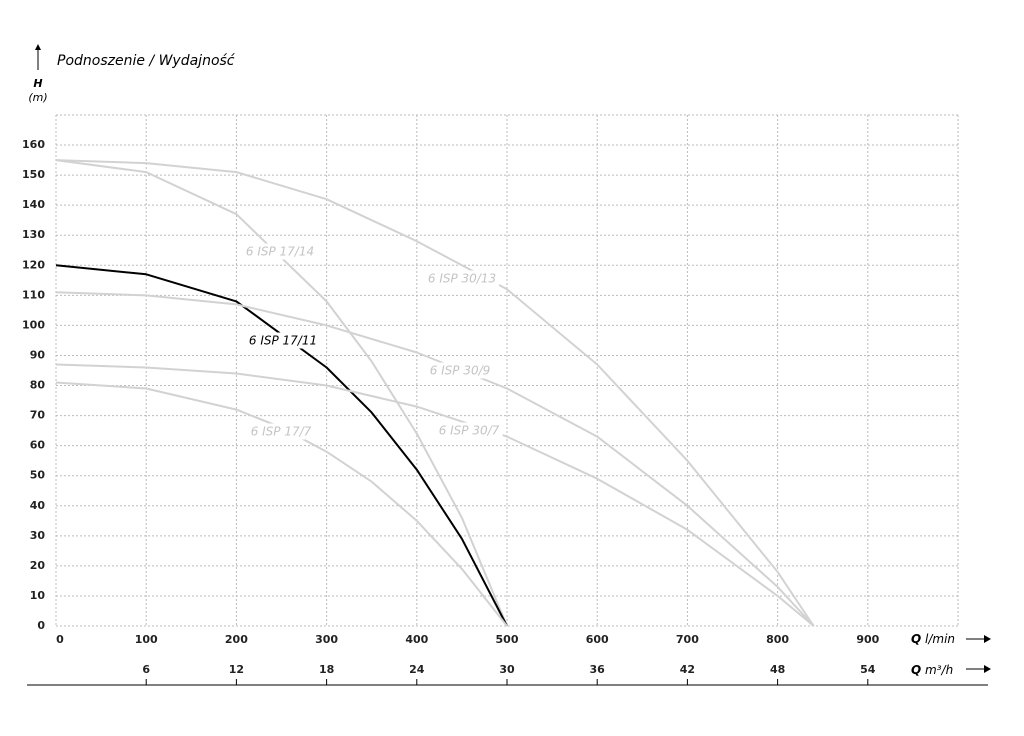 The width and height of the screenshot is (1024, 736). What do you see at coordinates (867, 639) in the screenshot?
I see `x-tick-label: 900` at bounding box center [867, 639].